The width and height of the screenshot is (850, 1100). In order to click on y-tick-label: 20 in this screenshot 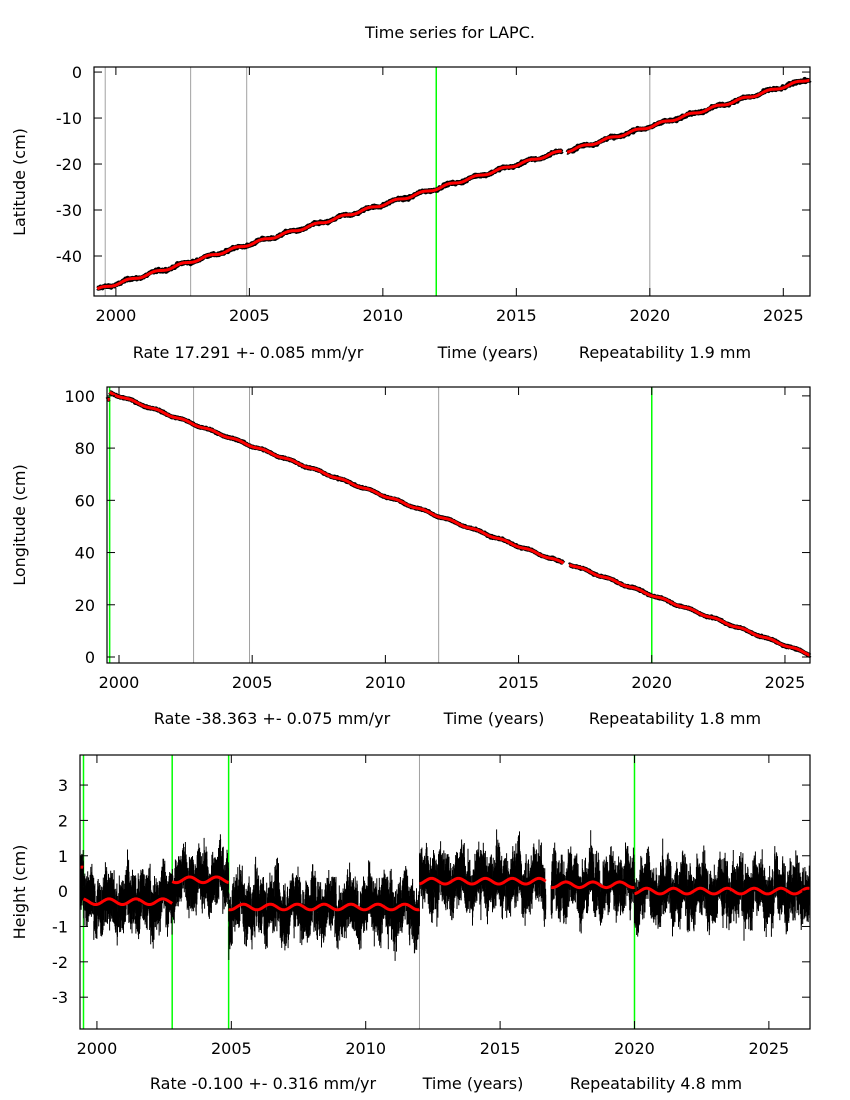, I will do `click(85, 605)`.